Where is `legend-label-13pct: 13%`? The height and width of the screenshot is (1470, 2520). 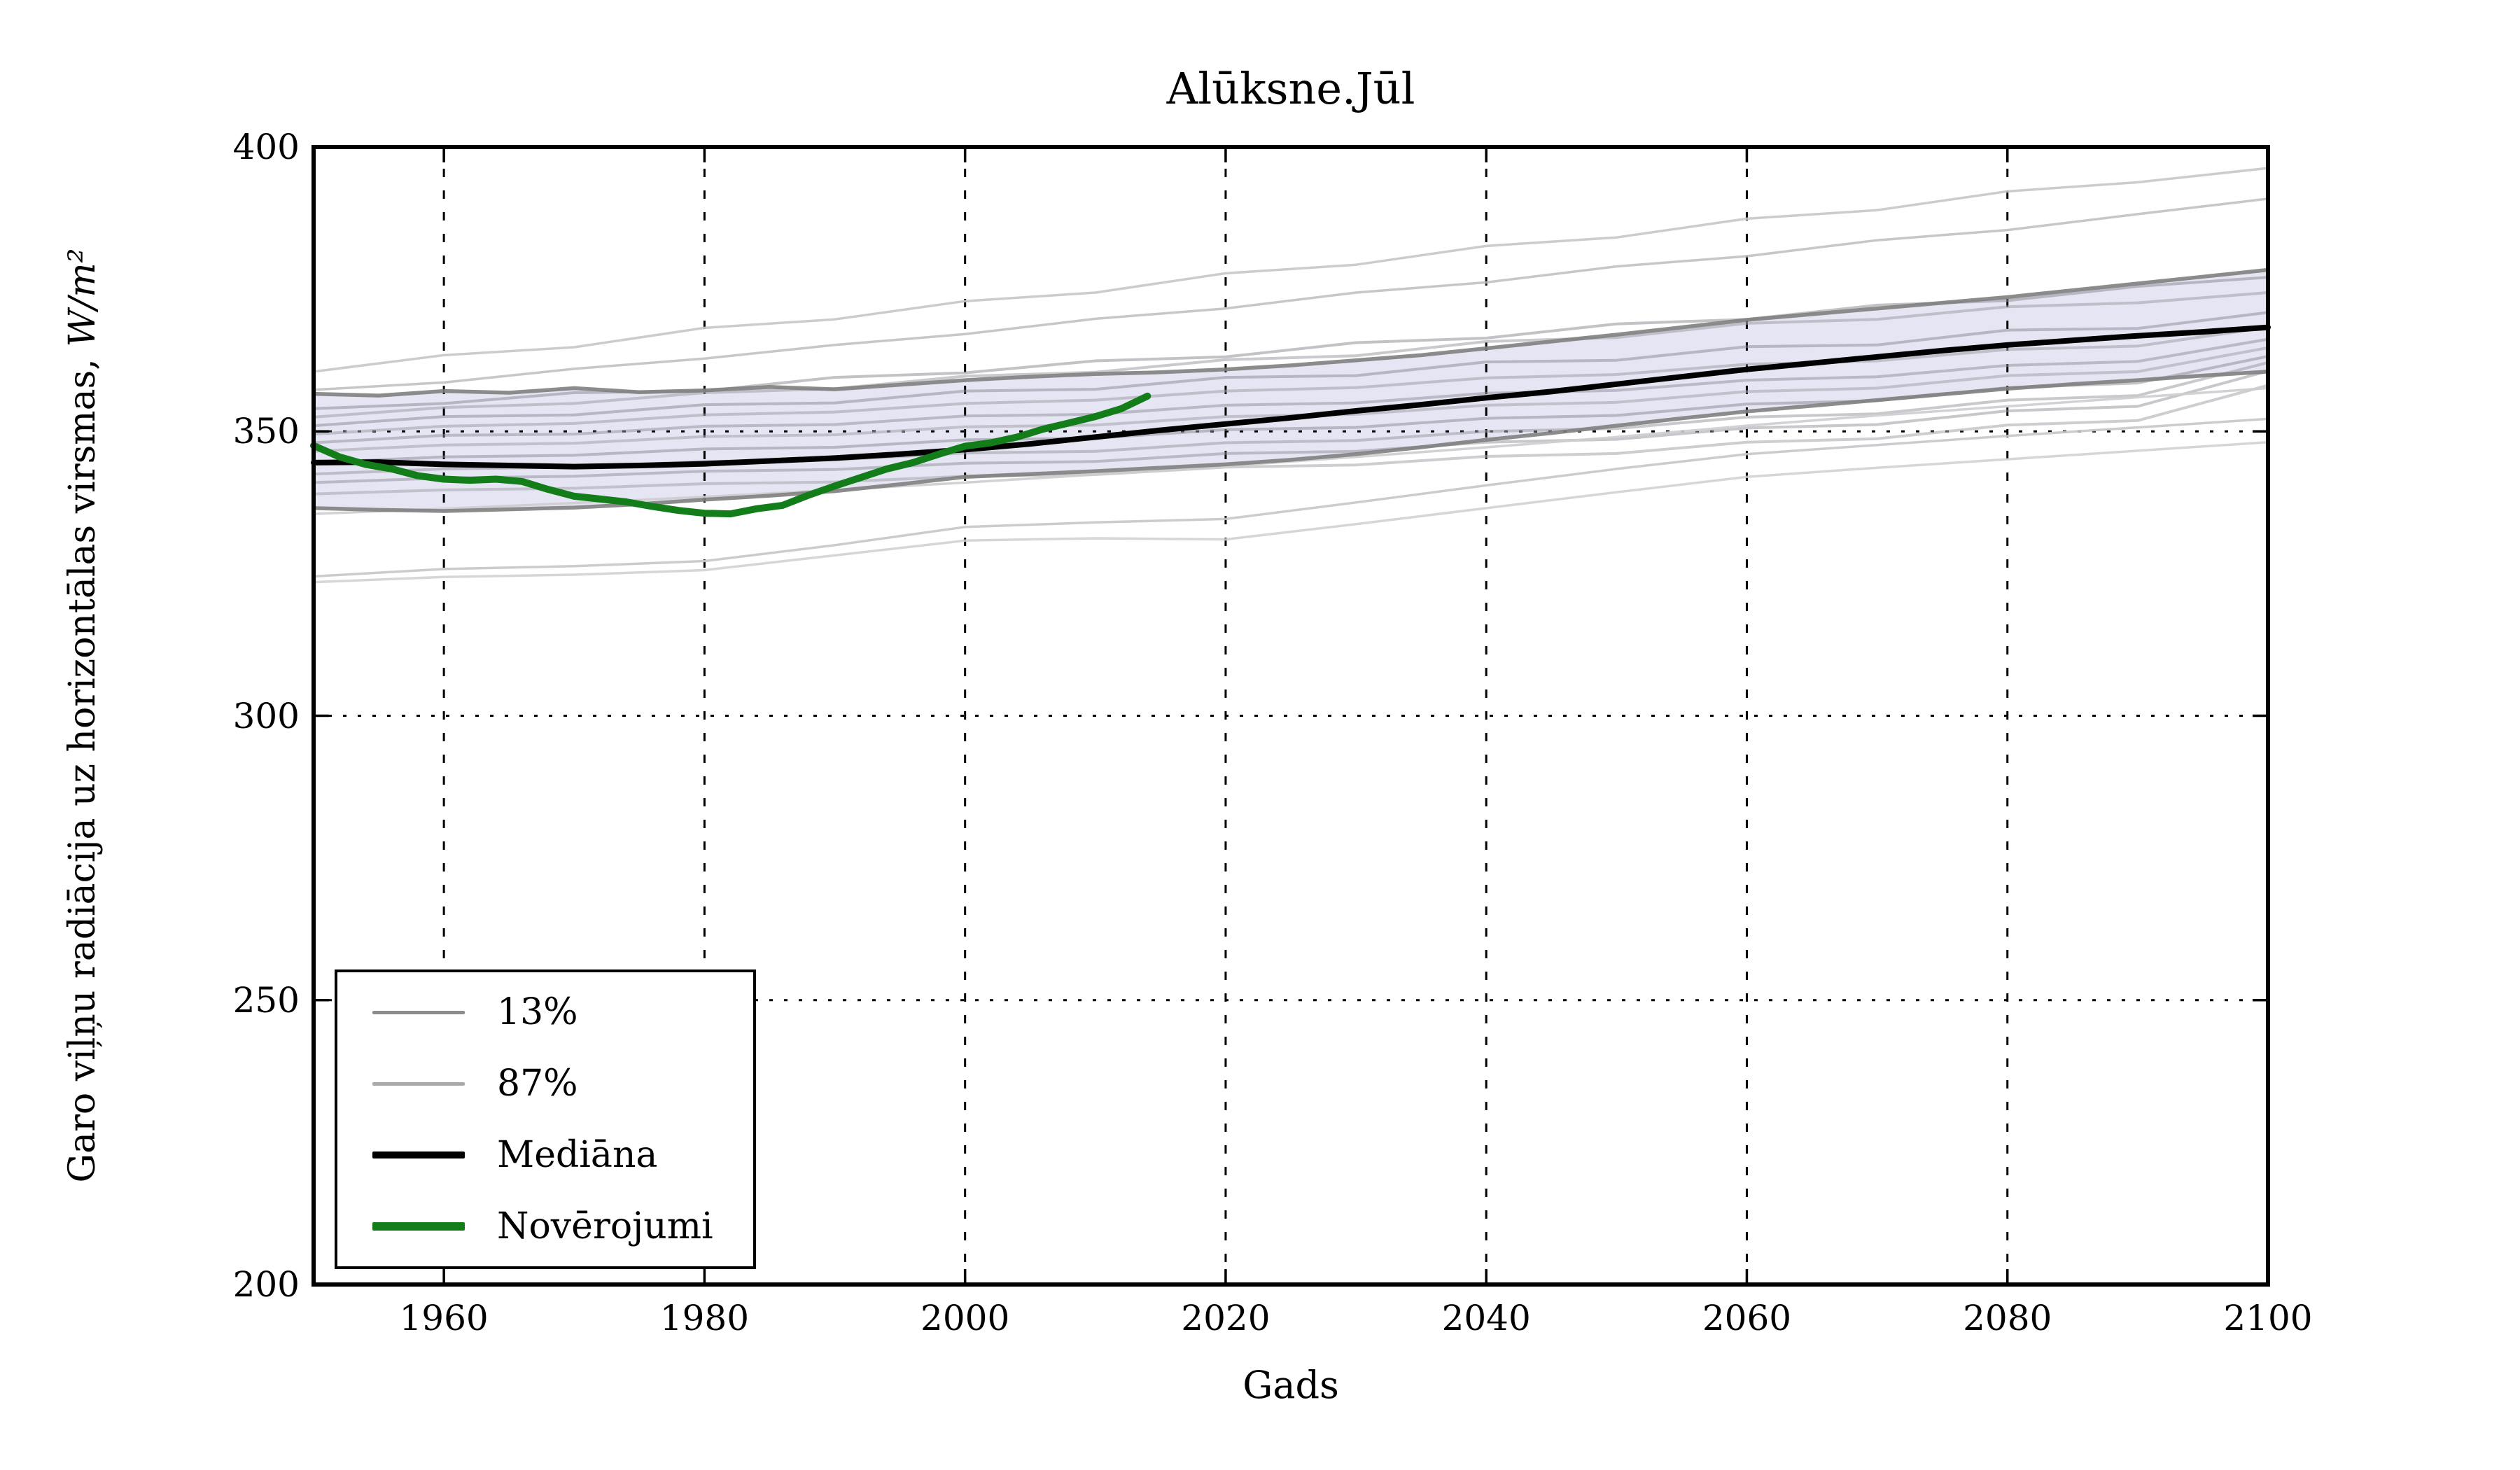 legend-label-13pct: 13% is located at coordinates (537, 1012).